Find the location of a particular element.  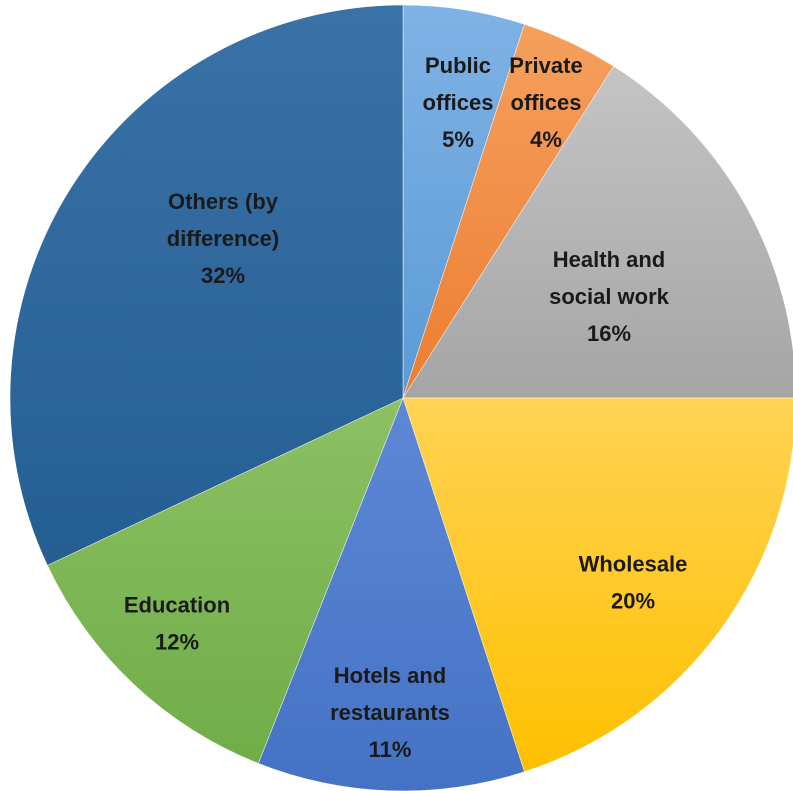

slice-percent-label: 12% is located at coordinates (177, 641).